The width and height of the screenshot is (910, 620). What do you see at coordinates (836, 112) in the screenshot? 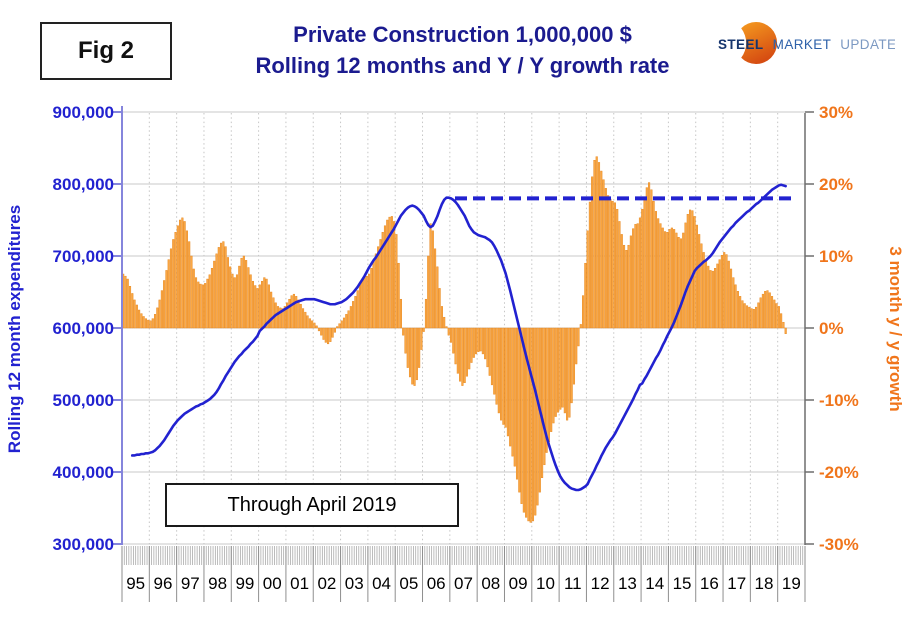
I see `right-axis-tick-label: 30%` at bounding box center [836, 112].